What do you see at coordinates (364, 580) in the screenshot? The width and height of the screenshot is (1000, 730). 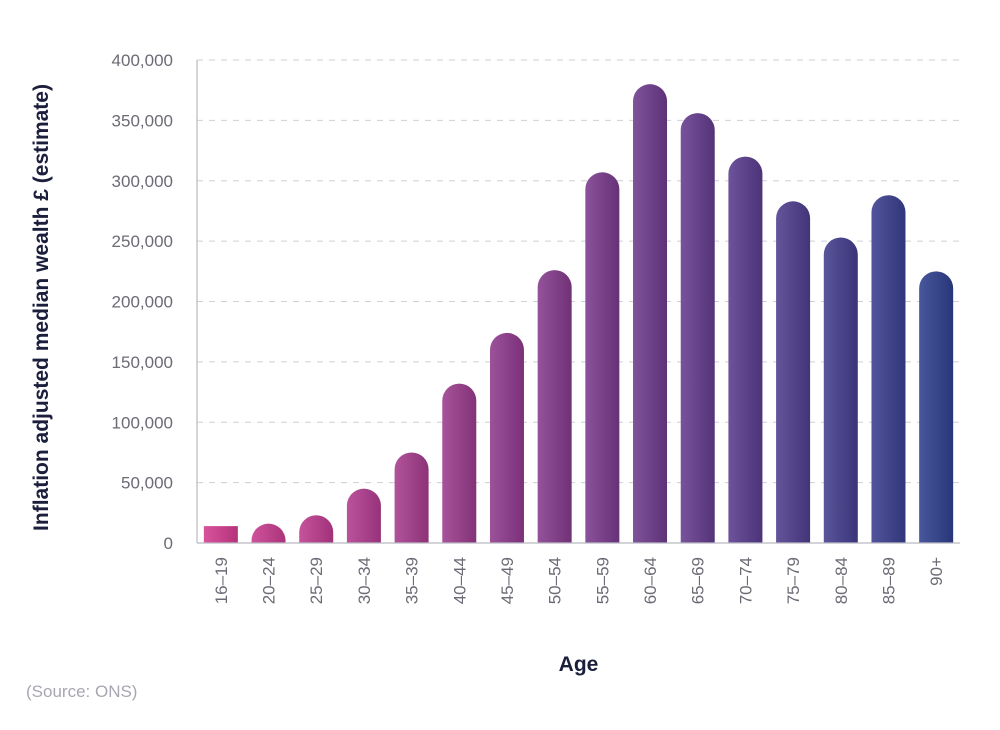 I see `x-tick-label: 30–34` at bounding box center [364, 580].